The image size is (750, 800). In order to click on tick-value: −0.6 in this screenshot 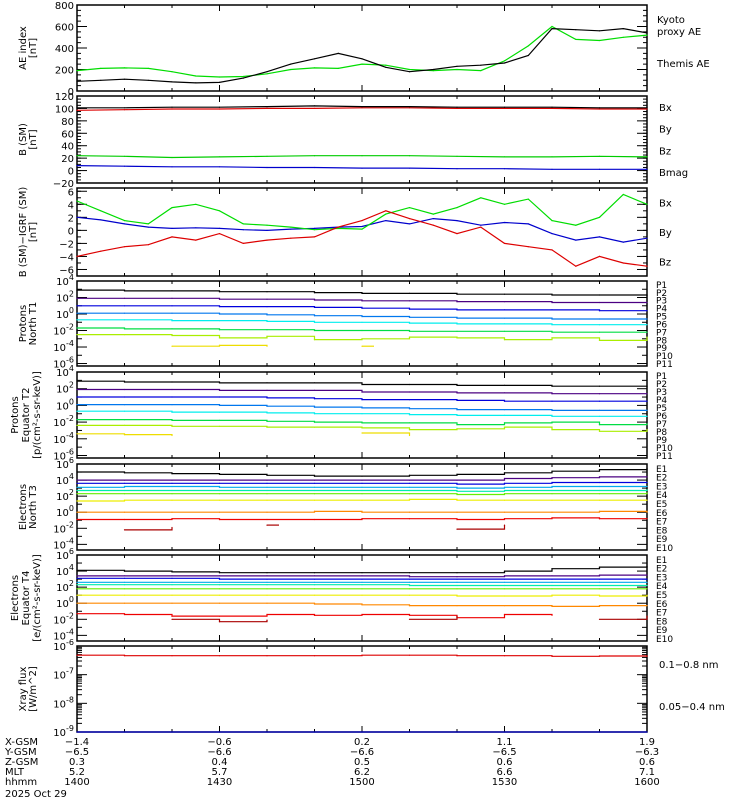, I will do `click(219, 742)`.